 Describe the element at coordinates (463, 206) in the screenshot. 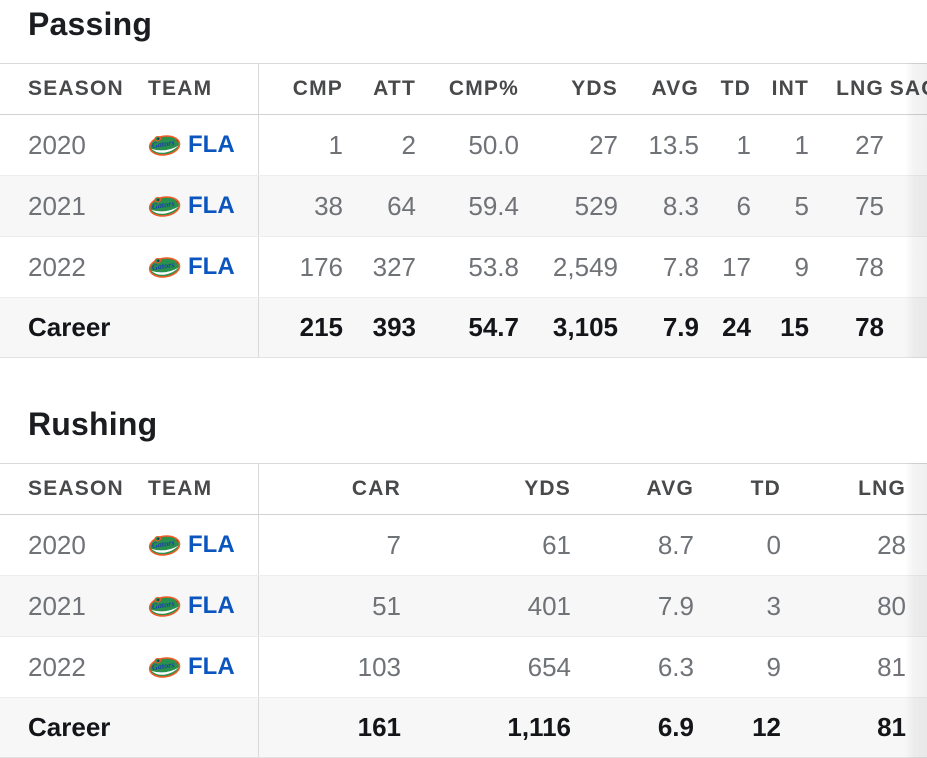

I see `table-row: 2021 FLA 38 64 59.4 529 8.3 6 5 75` at that location.